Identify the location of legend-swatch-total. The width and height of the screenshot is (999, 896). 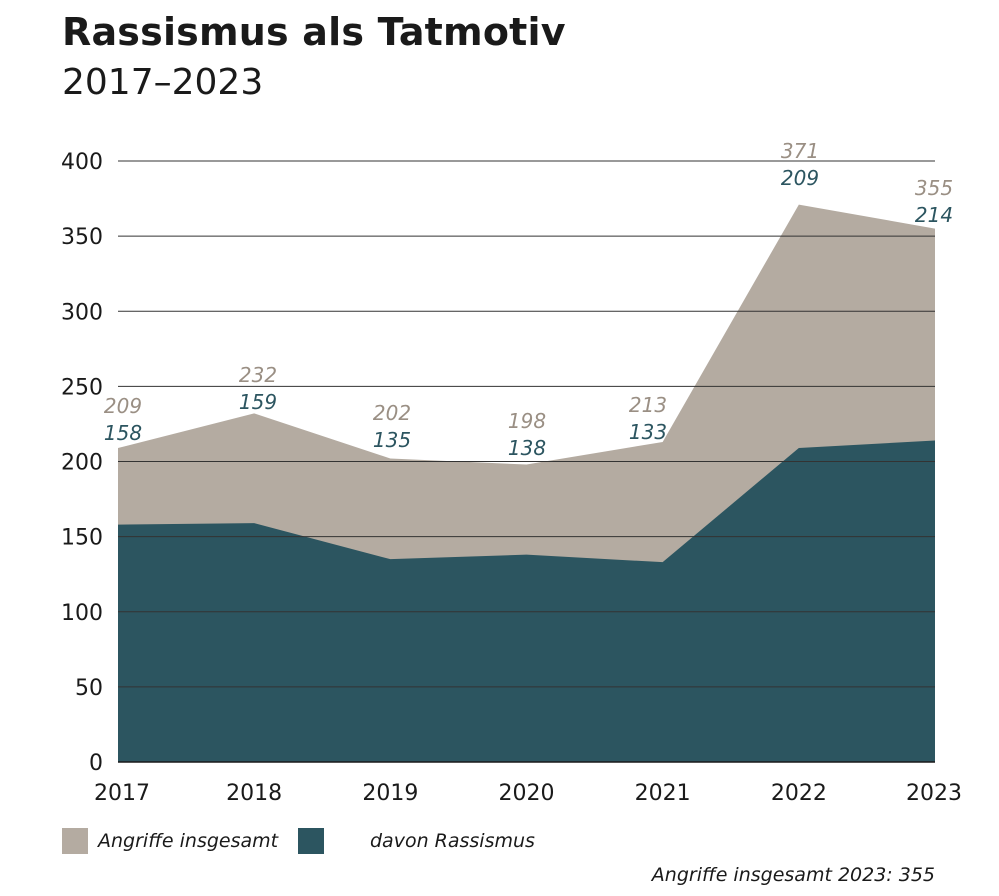
(75, 841).